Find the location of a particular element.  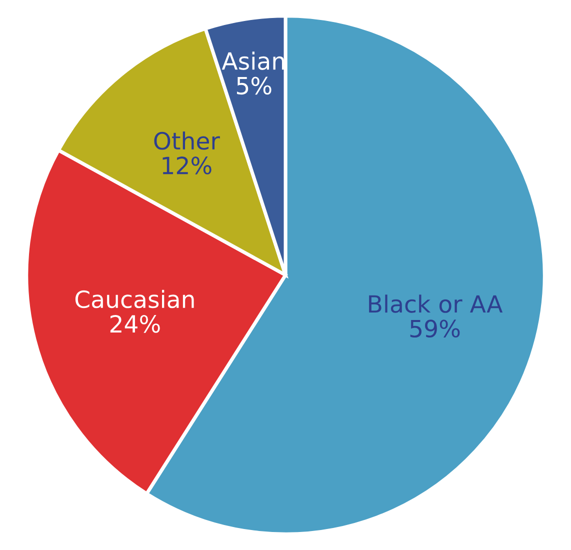

slice-label: Other is located at coordinates (187, 140).